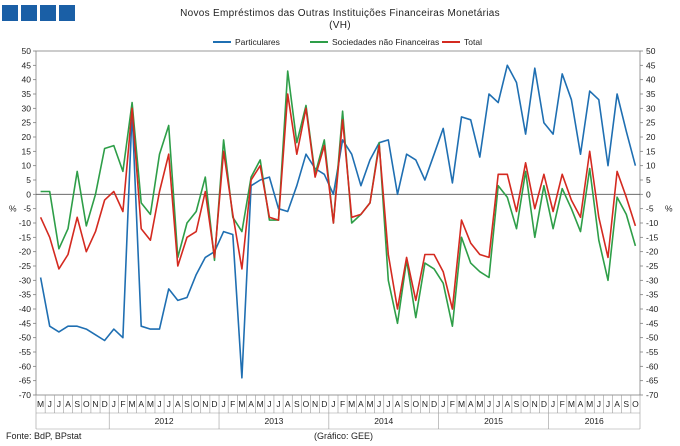 Image resolution: width=680 pixels, height=446 pixels. What do you see at coordinates (651, 166) in the screenshot?
I see `y-tick-label-right: 10` at bounding box center [651, 166].